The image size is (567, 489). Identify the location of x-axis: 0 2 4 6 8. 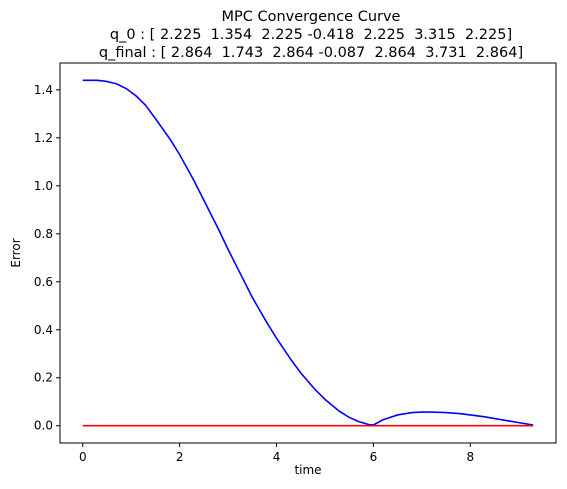
(276, 453).